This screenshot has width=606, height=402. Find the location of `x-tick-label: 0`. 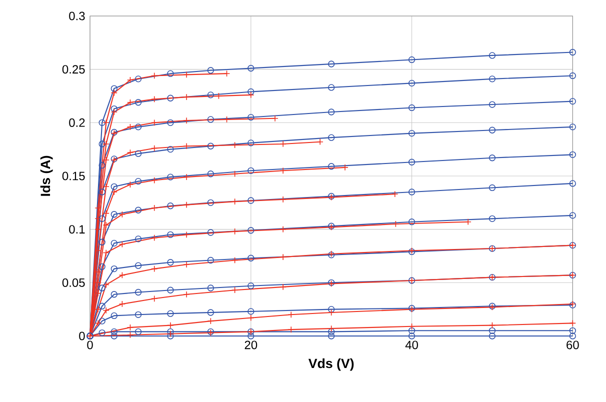

x-tick-label: 0 is located at coordinates (90, 345).